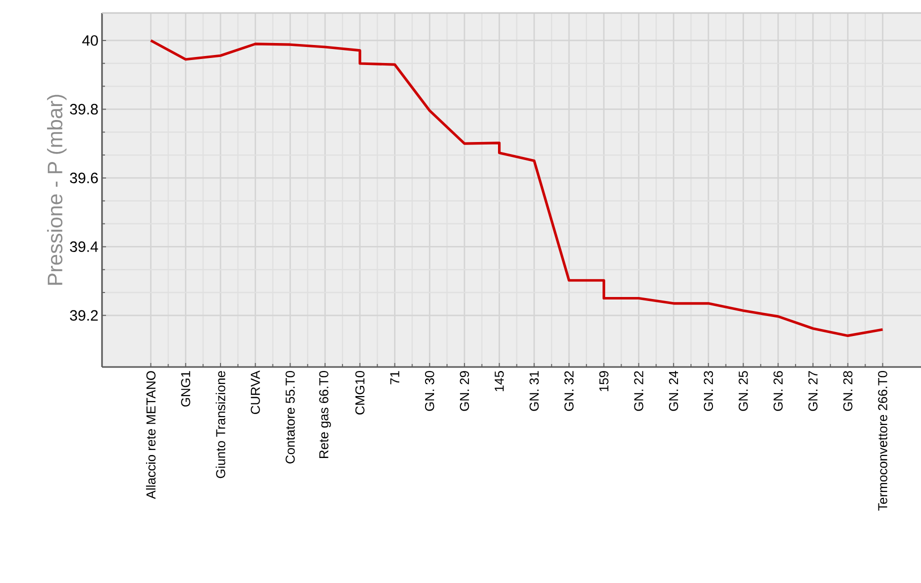 The image size is (921, 583). What do you see at coordinates (534, 391) in the screenshot?
I see `x-tick-label: GN. 31` at bounding box center [534, 391].